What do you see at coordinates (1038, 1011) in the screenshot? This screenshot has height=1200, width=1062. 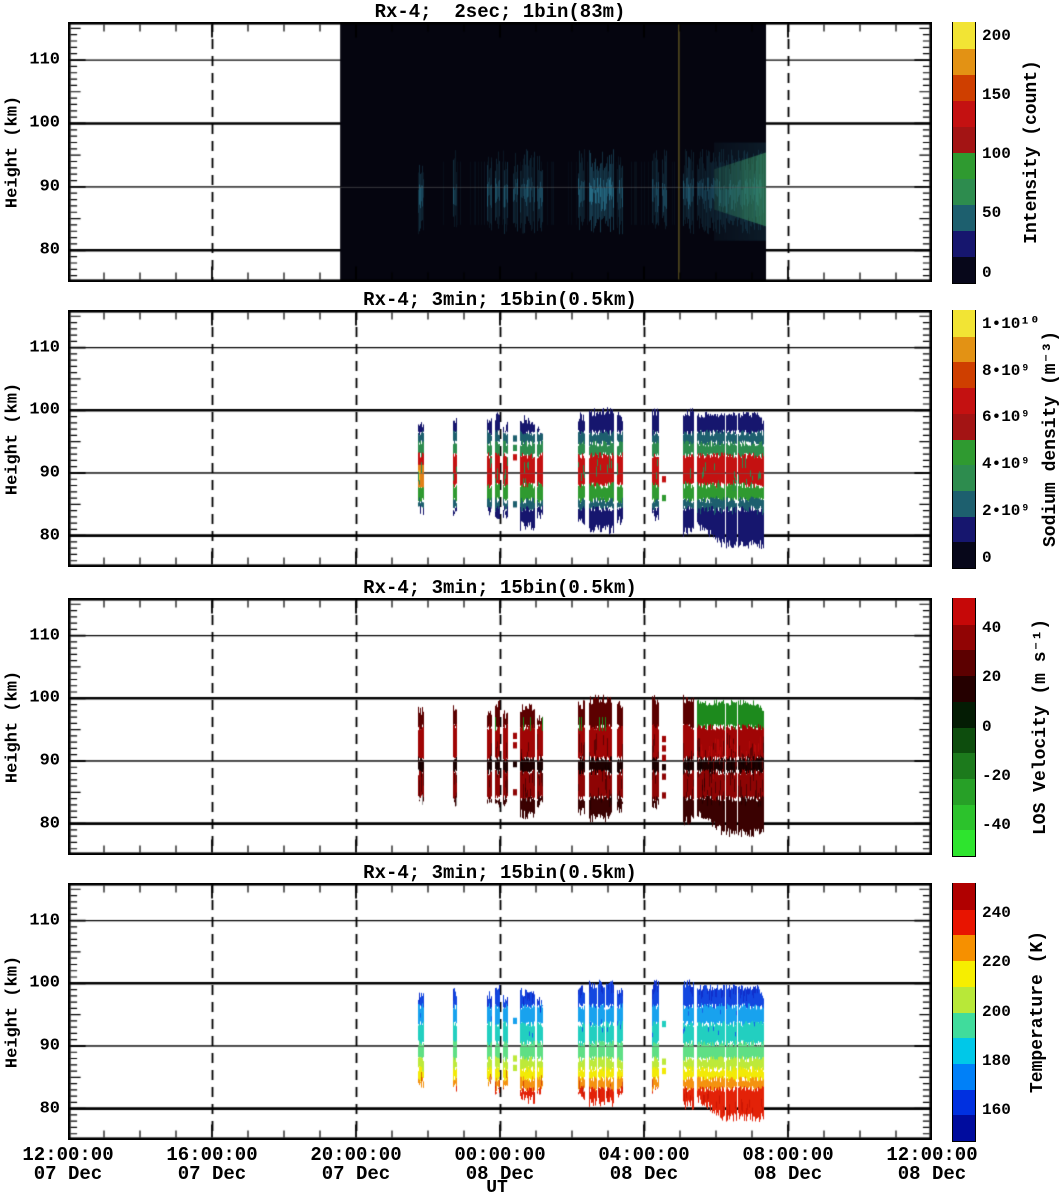 I see `temperature-colorbar-label: Temperature (K)` at bounding box center [1038, 1011].